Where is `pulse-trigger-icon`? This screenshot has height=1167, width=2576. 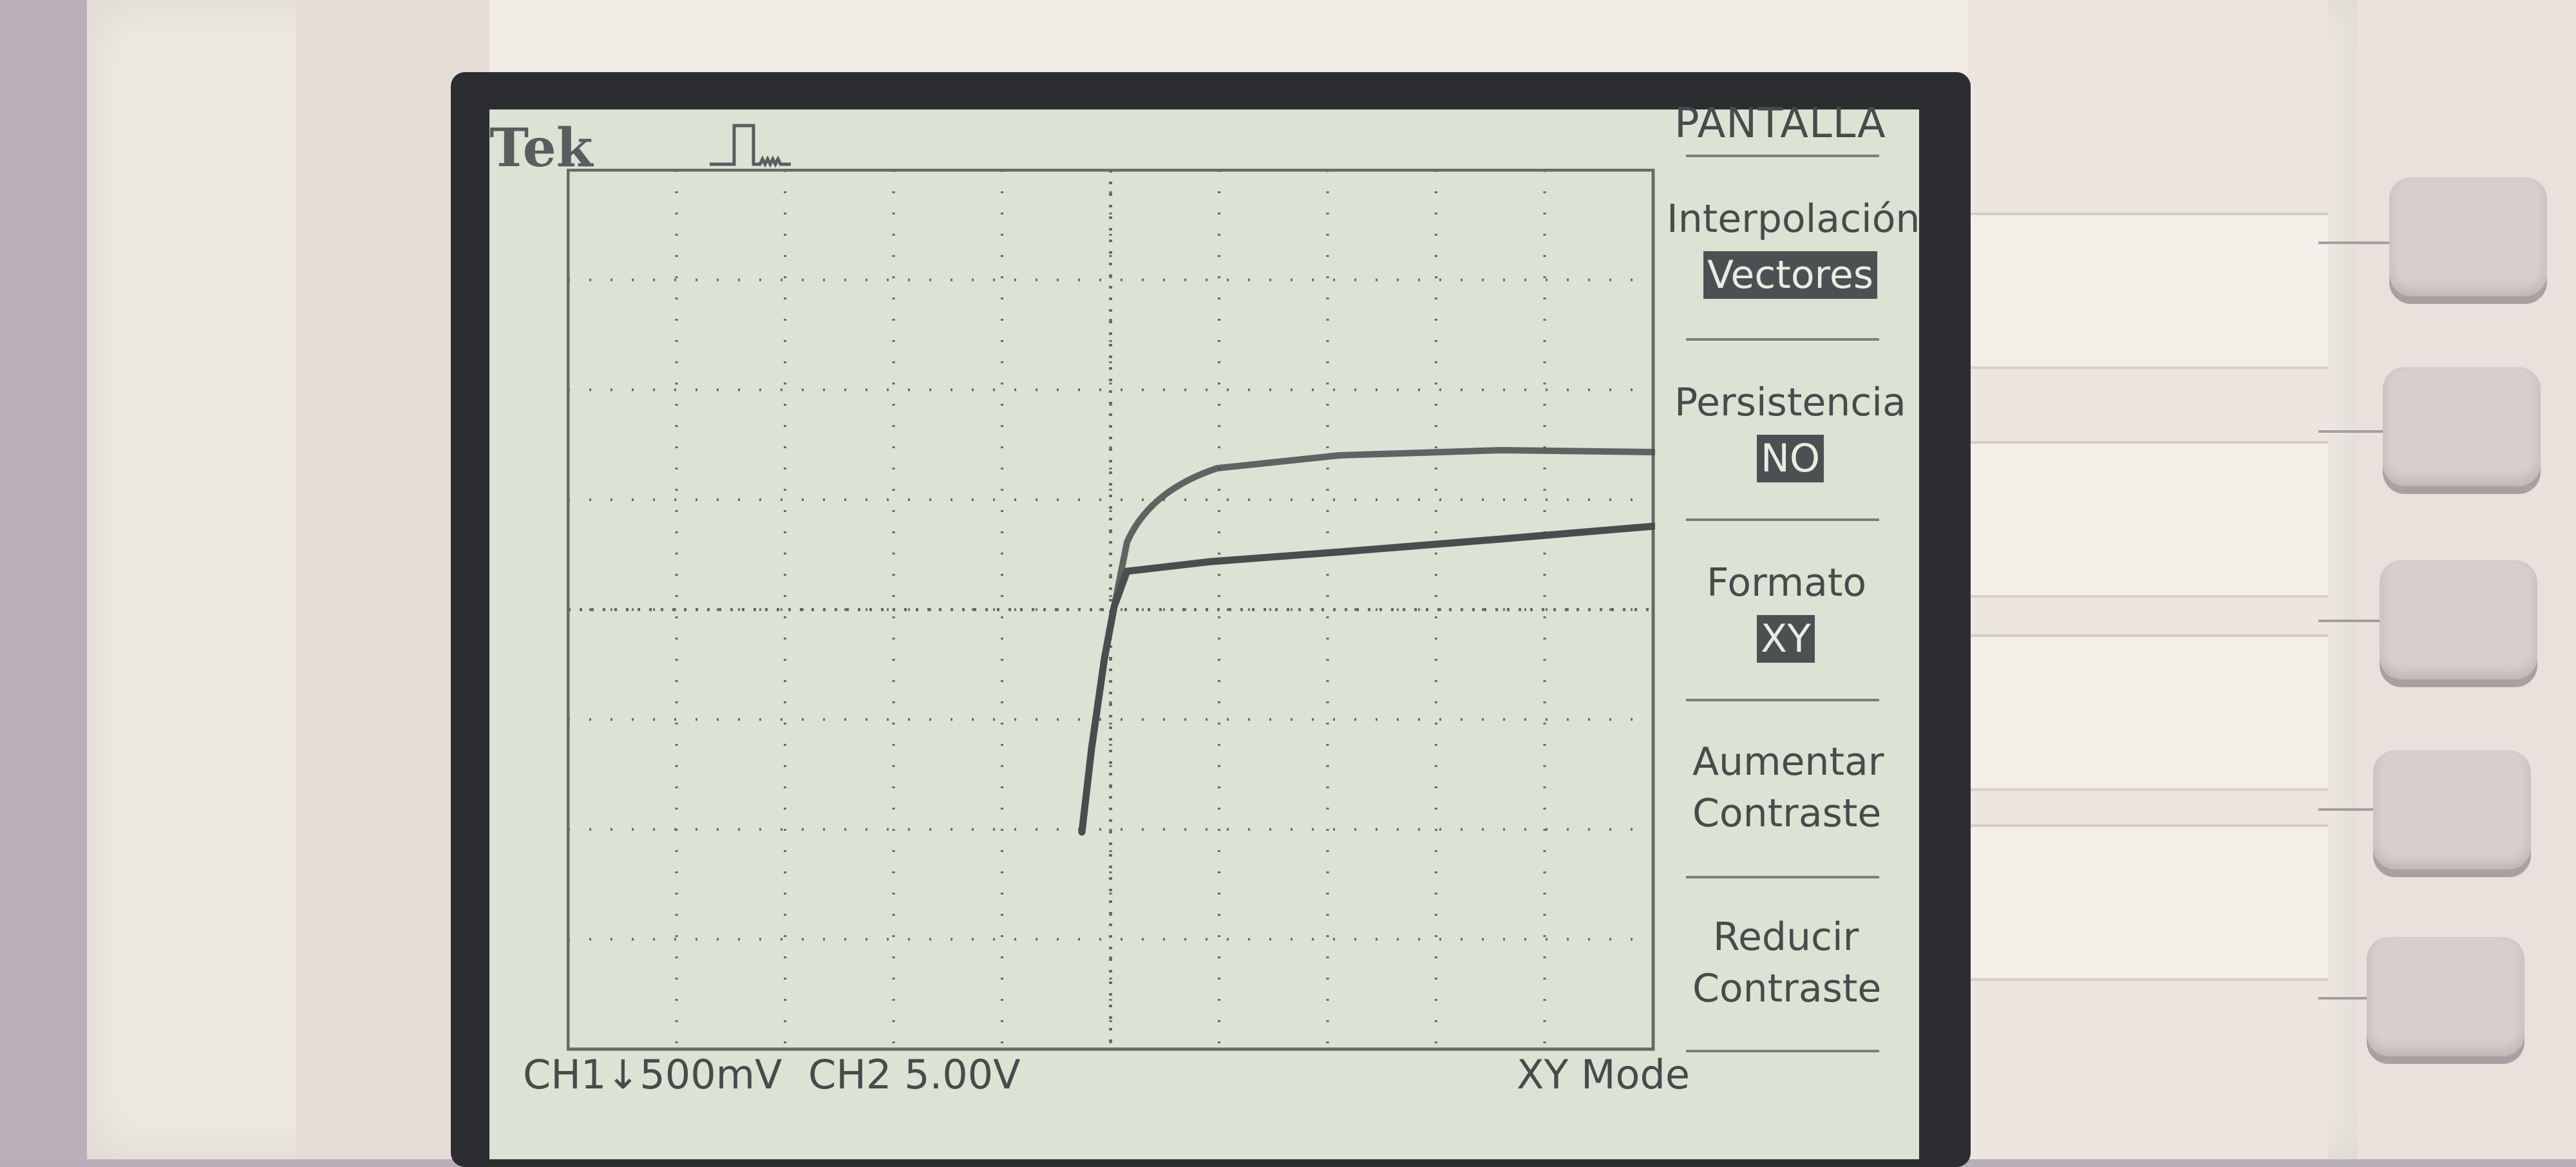
pulse-trigger-icon is located at coordinates (750, 146).